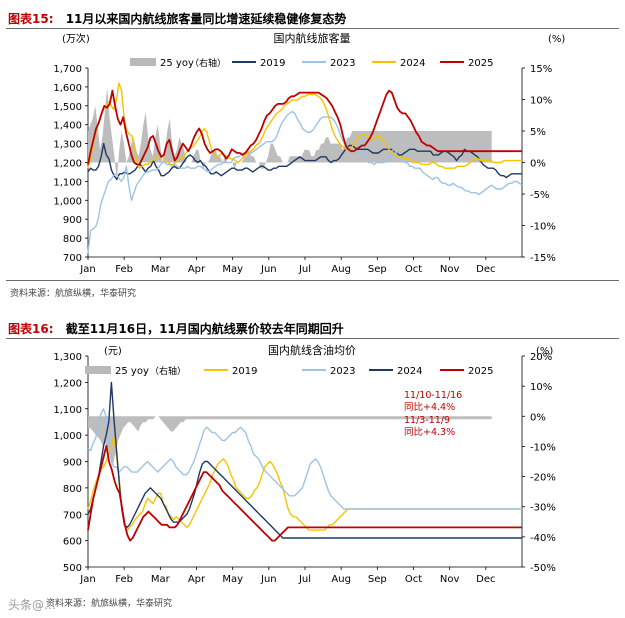 The height and width of the screenshot is (618, 625). What do you see at coordinates (73, 294) in the screenshot?
I see `figure-15-source: 资料来源：航旅纵横，华泰研究` at bounding box center [73, 294].